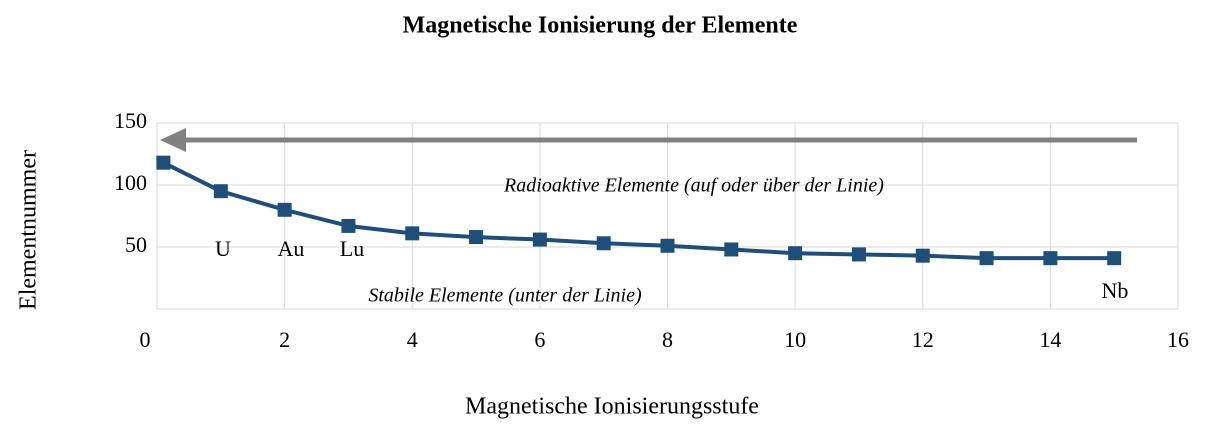 The image size is (1218, 436). What do you see at coordinates (505, 296) in the screenshot?
I see `annotation: Stabile Elemente (unter der Linie)` at bounding box center [505, 296].